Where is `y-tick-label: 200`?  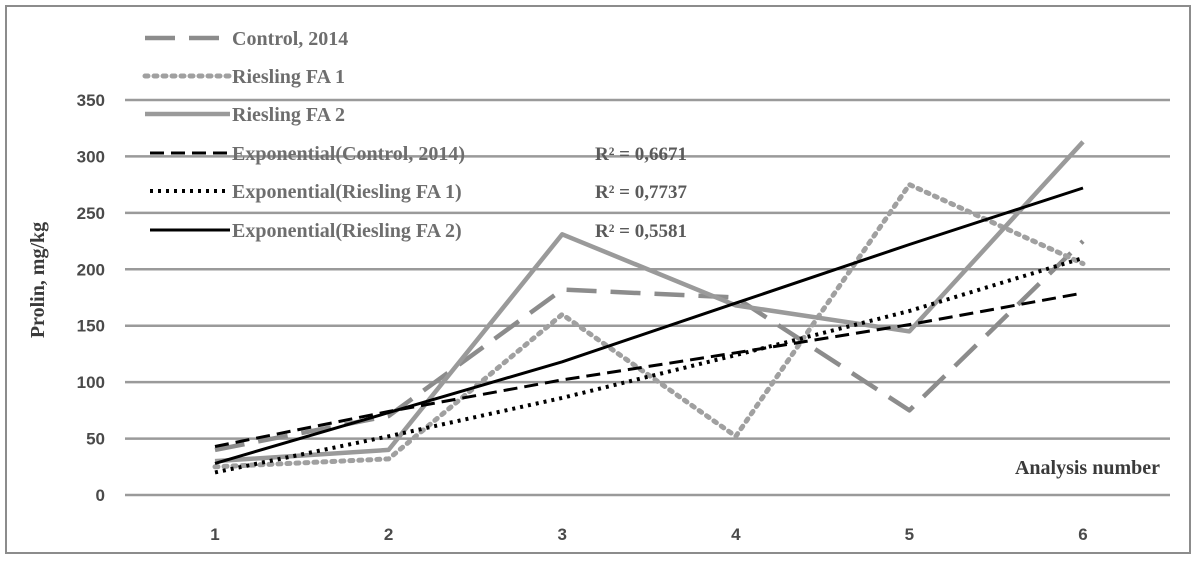
y-tick-label: 200 is located at coordinates (91, 269).